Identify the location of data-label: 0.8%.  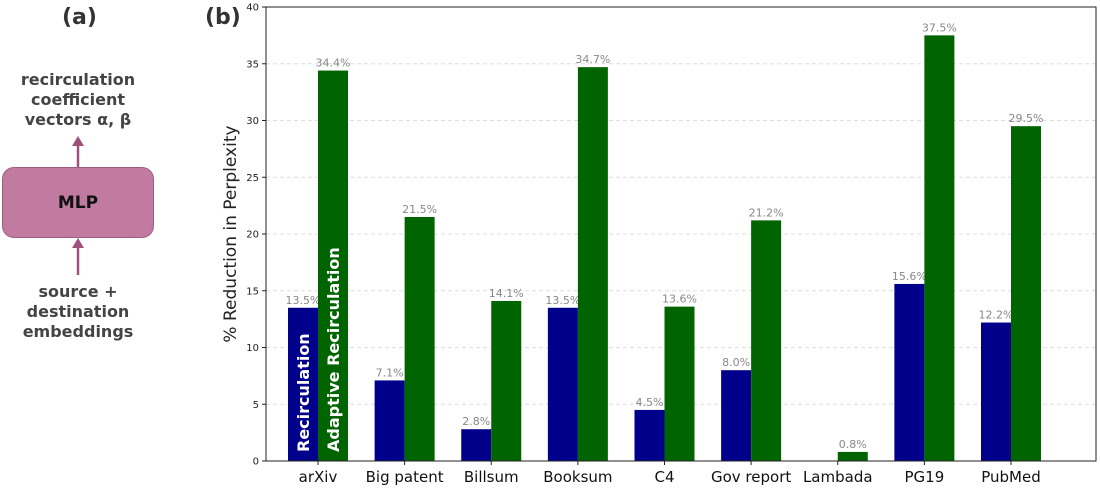
(853, 444).